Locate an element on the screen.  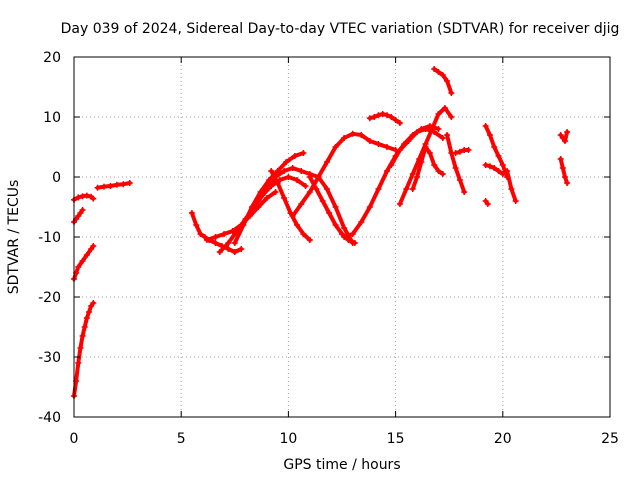
series-arc-m is located at coordinates (332, 210).